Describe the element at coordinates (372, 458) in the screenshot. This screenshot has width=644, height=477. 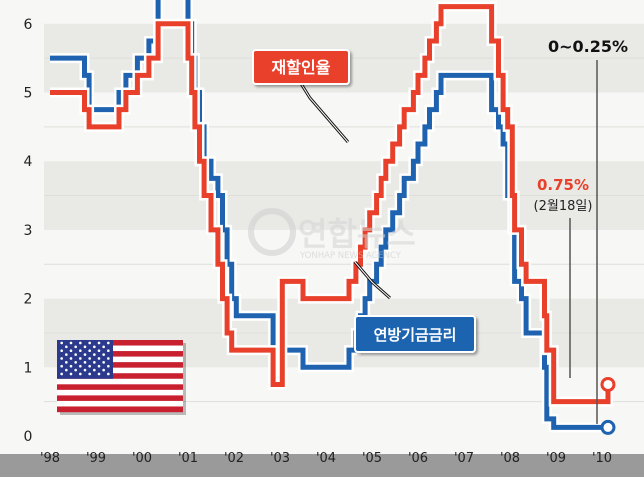
I see `x-tick-label: '05` at that location.